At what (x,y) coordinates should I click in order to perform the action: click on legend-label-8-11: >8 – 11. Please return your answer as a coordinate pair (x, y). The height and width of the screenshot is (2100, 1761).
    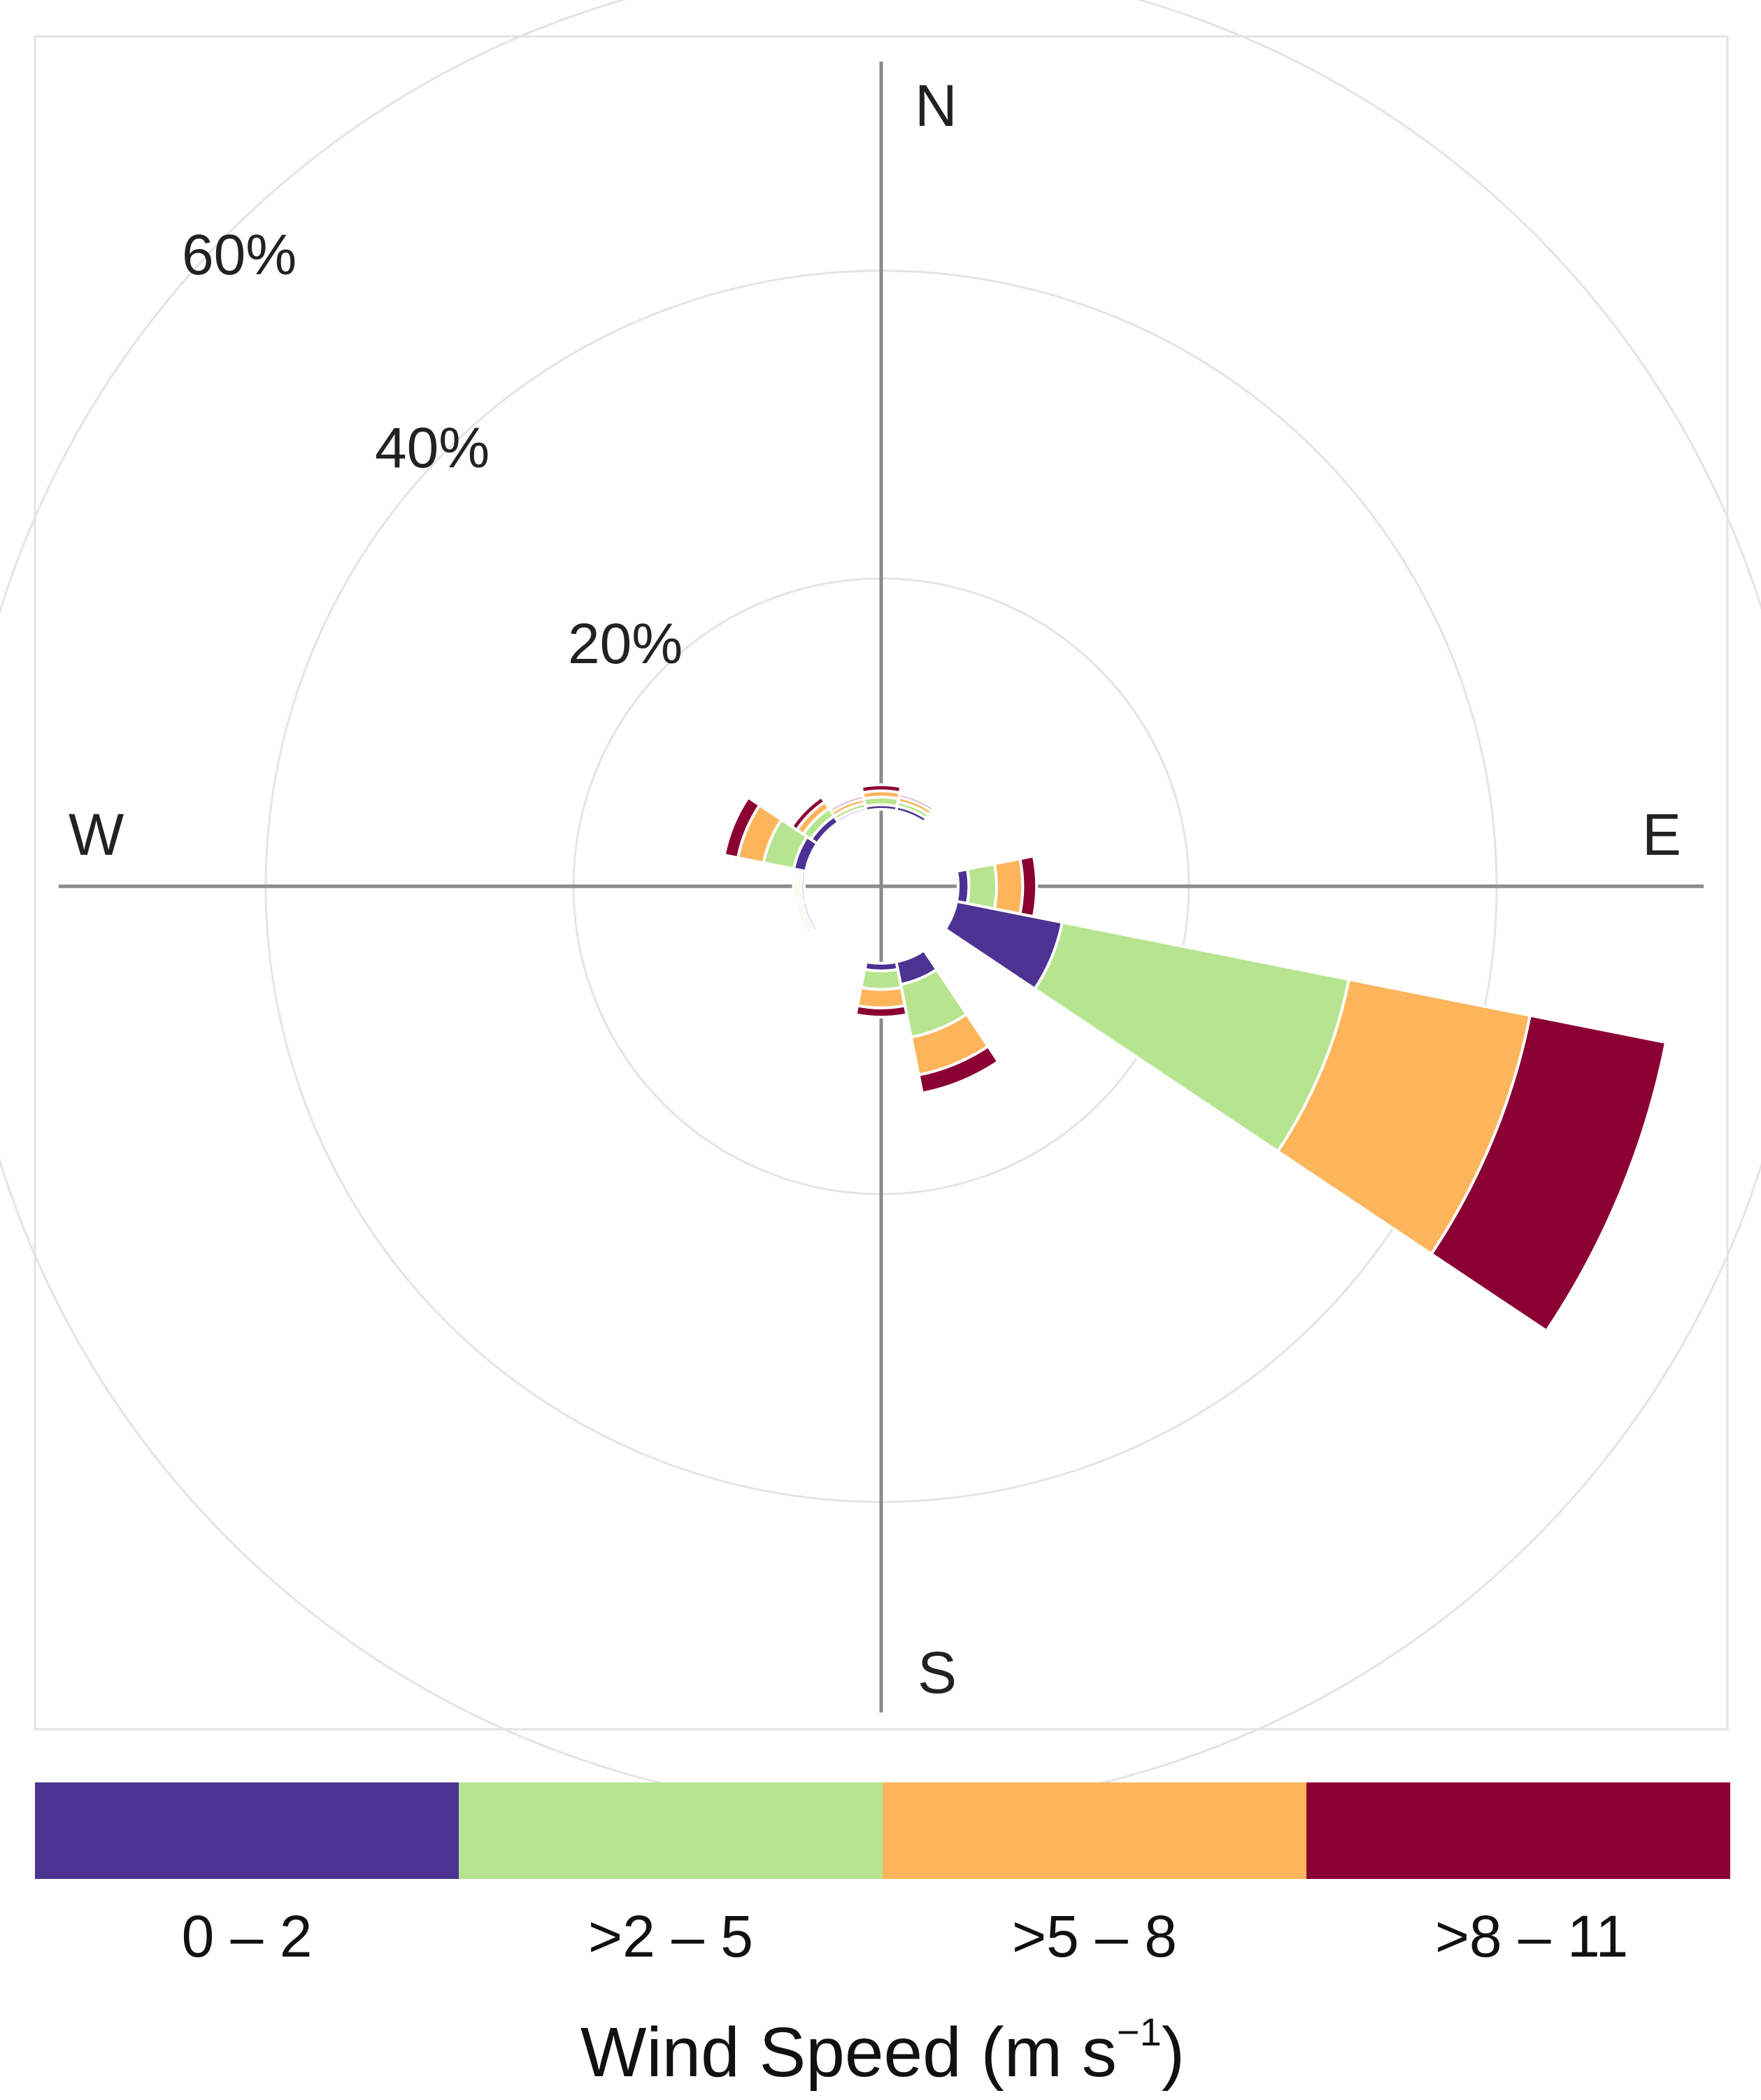
    Looking at the image, I should click on (1531, 1936).